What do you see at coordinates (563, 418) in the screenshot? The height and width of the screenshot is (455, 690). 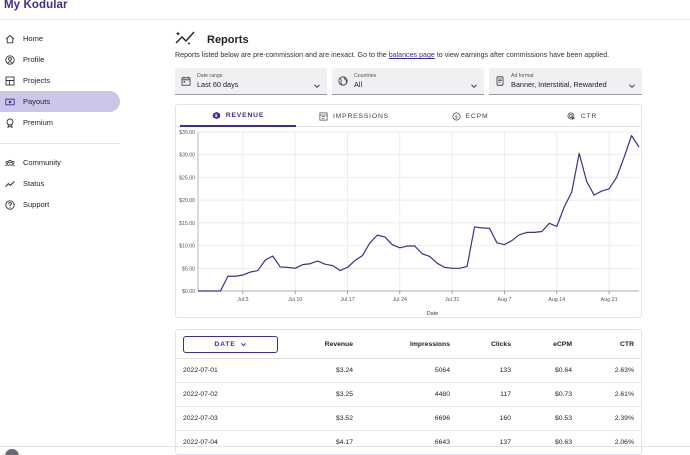 I see `cell-ecpm: $0.53` at bounding box center [563, 418].